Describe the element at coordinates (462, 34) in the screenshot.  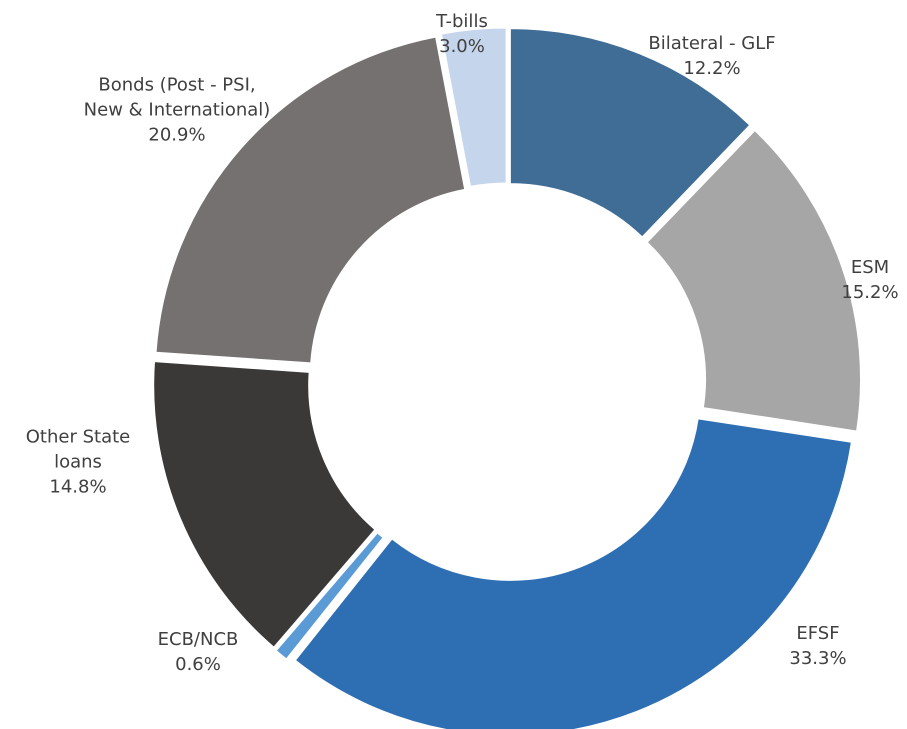
I see `slice-label: T-bills 3.0%` at that location.